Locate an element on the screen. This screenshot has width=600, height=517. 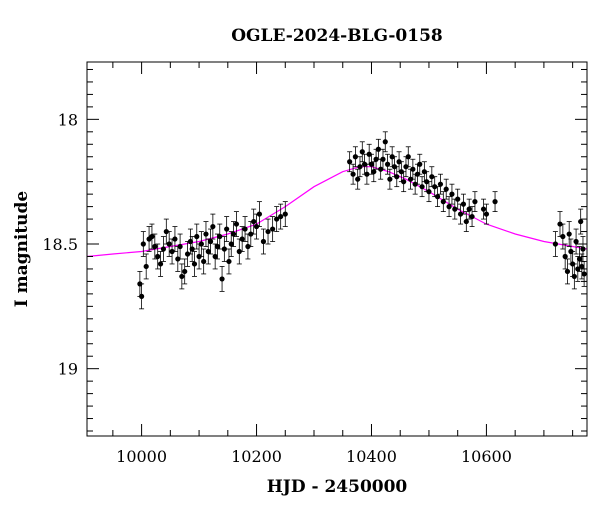
x-tick-label: 10600 is located at coordinates (486, 456).